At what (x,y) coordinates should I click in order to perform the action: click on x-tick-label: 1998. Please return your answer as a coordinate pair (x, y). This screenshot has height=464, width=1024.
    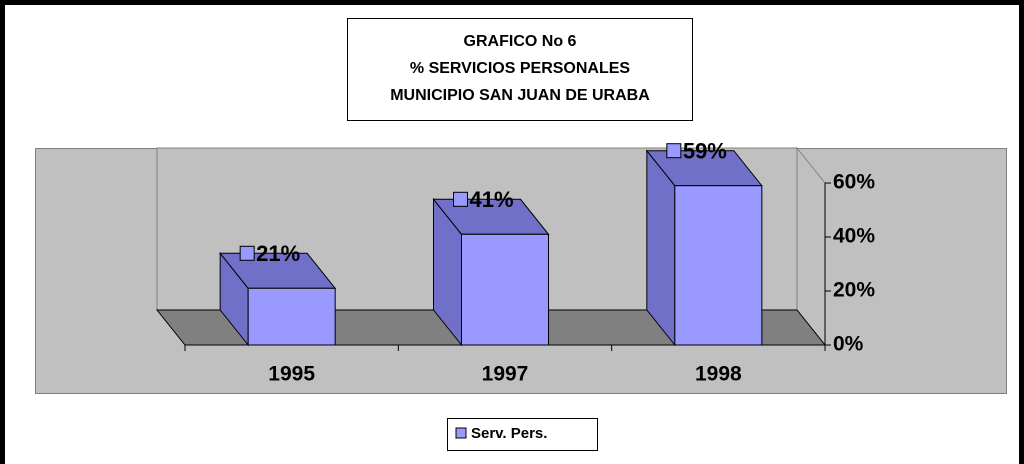
    Looking at the image, I should click on (718, 374).